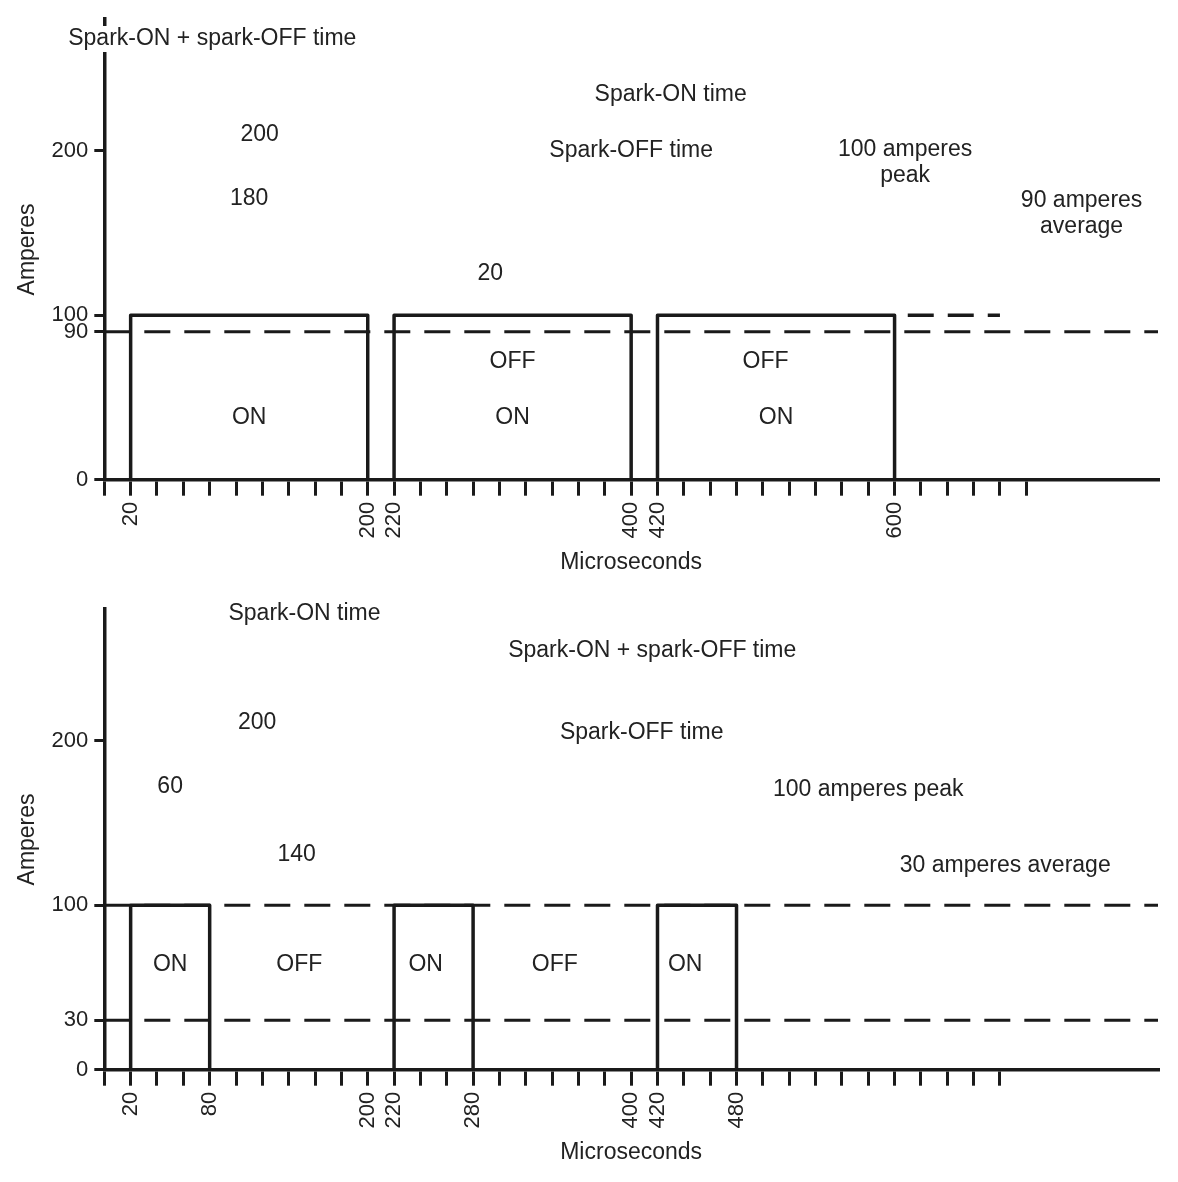 The image size is (1178, 1182). What do you see at coordinates (70, 904) in the screenshot?
I see `y-tick-label: 100` at bounding box center [70, 904].